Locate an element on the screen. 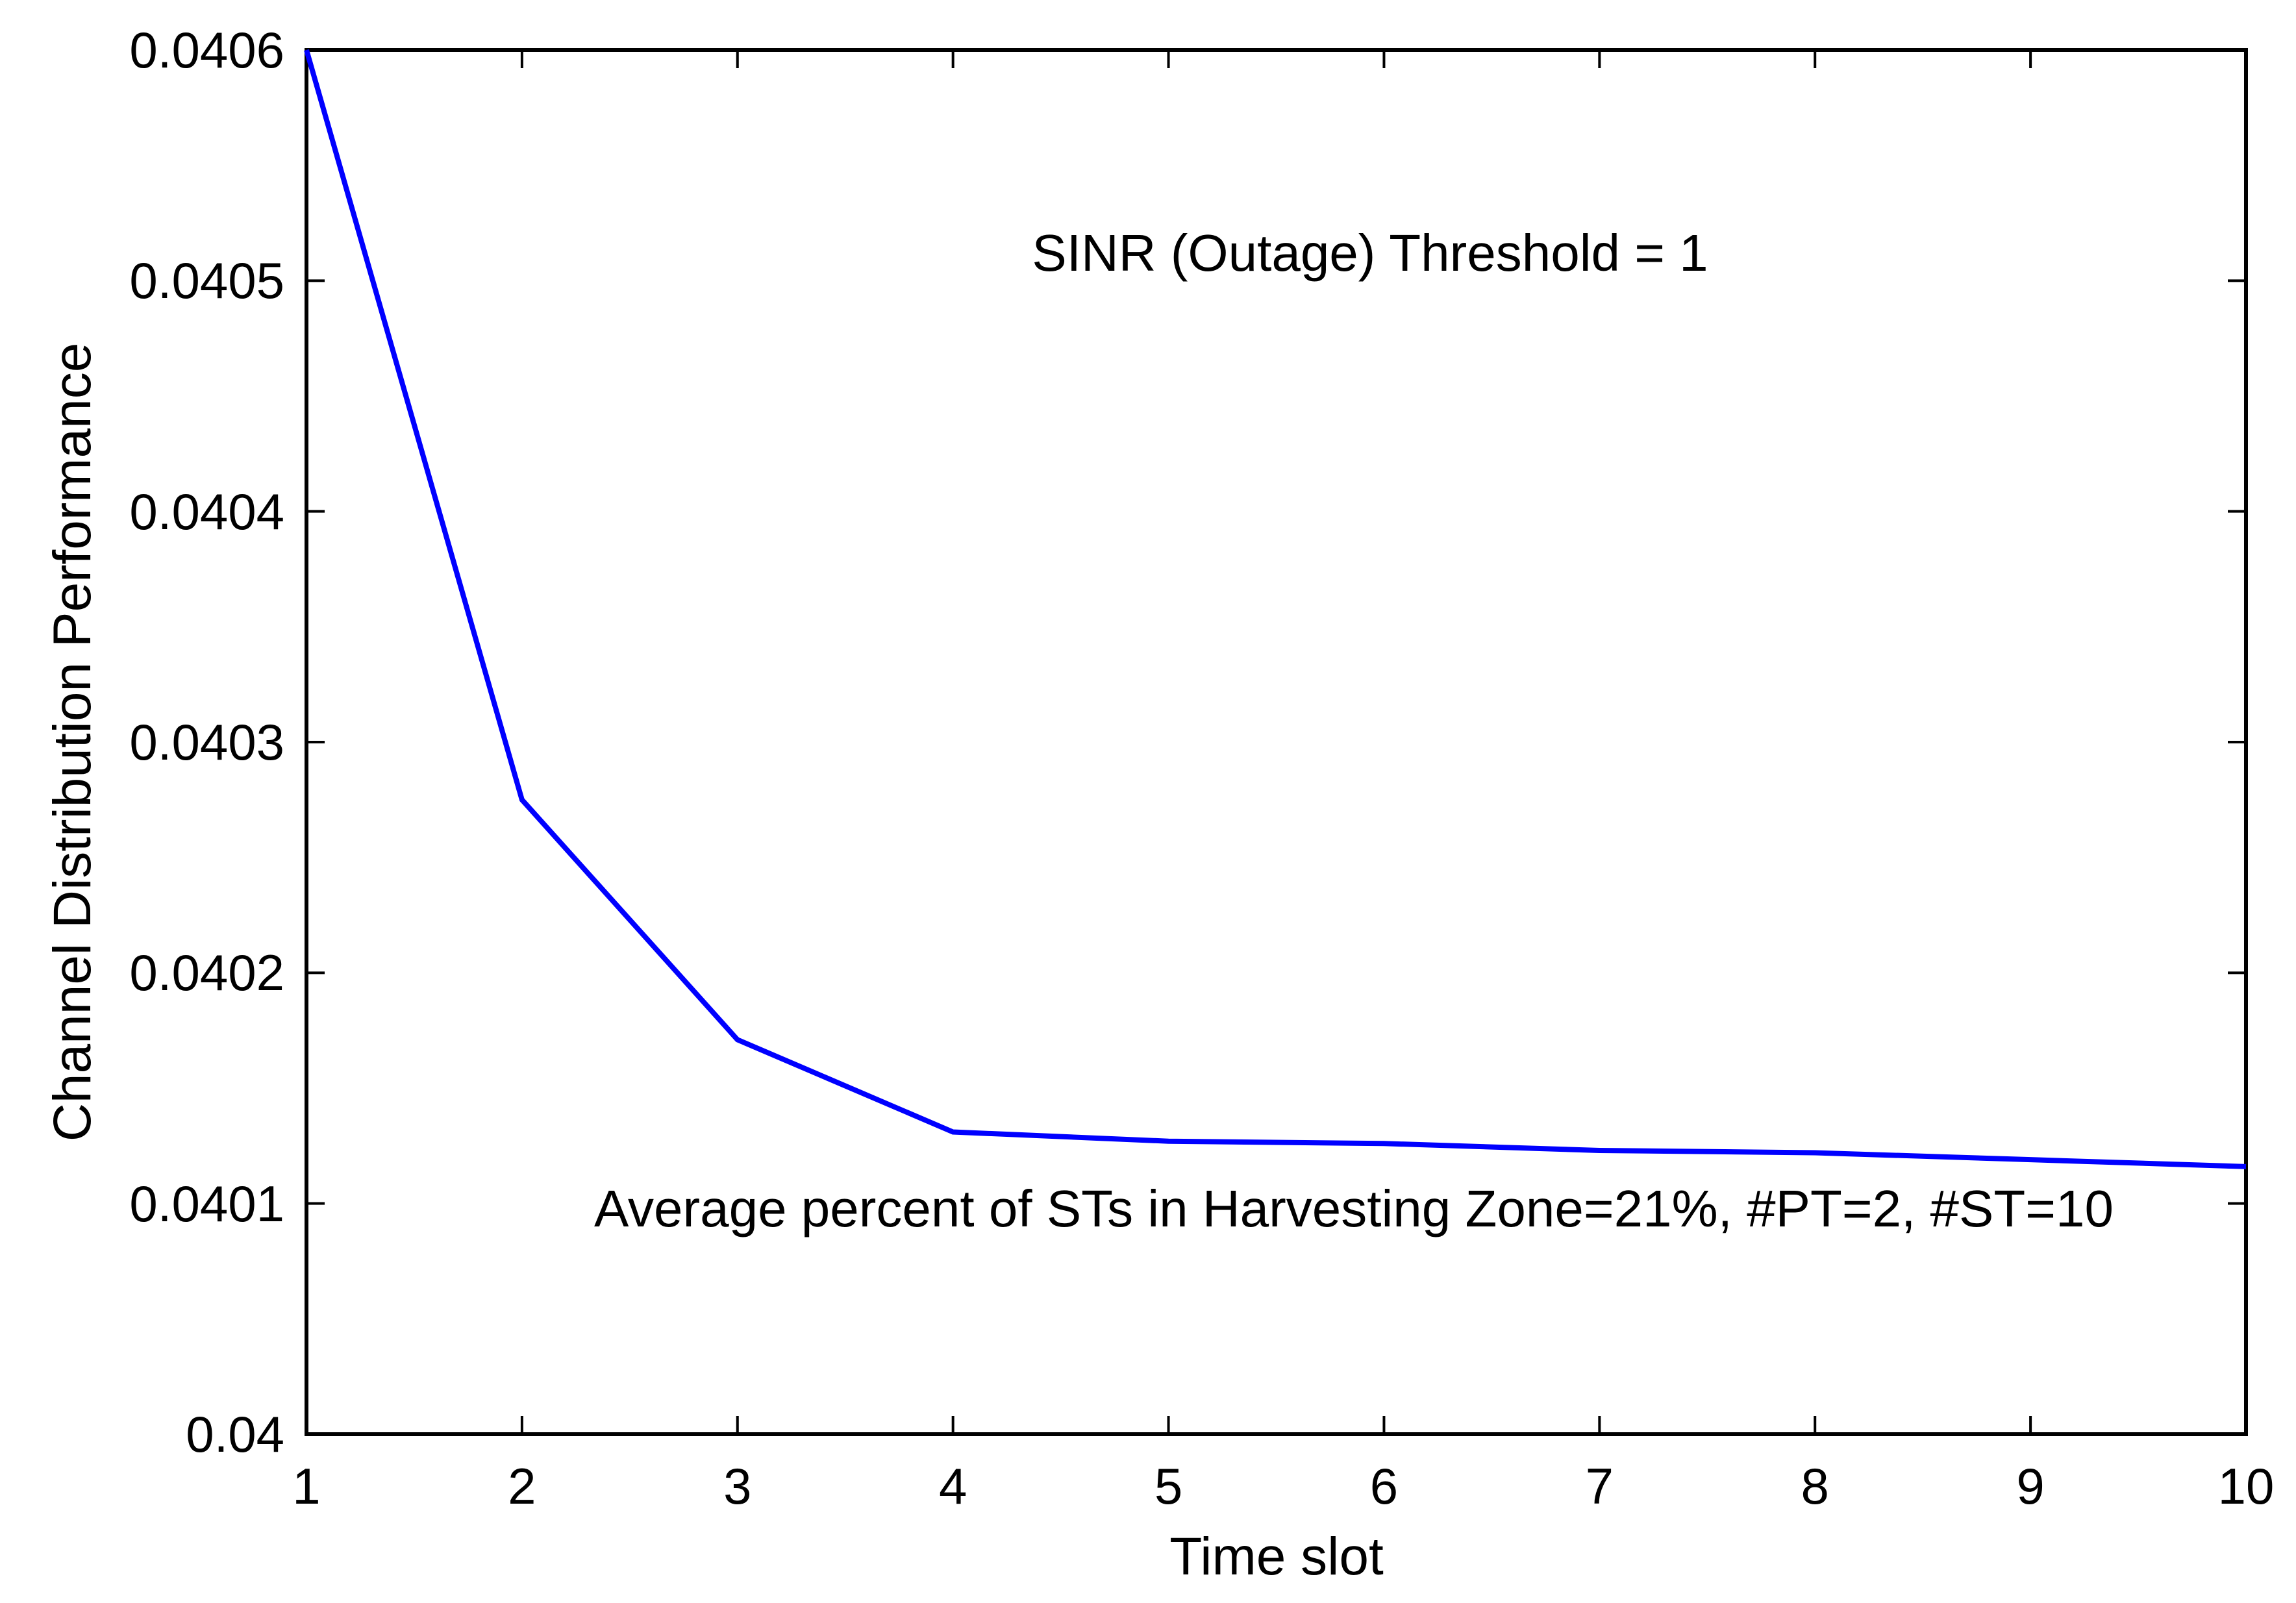  y-tick-label: 0.0405 is located at coordinates (206, 281).